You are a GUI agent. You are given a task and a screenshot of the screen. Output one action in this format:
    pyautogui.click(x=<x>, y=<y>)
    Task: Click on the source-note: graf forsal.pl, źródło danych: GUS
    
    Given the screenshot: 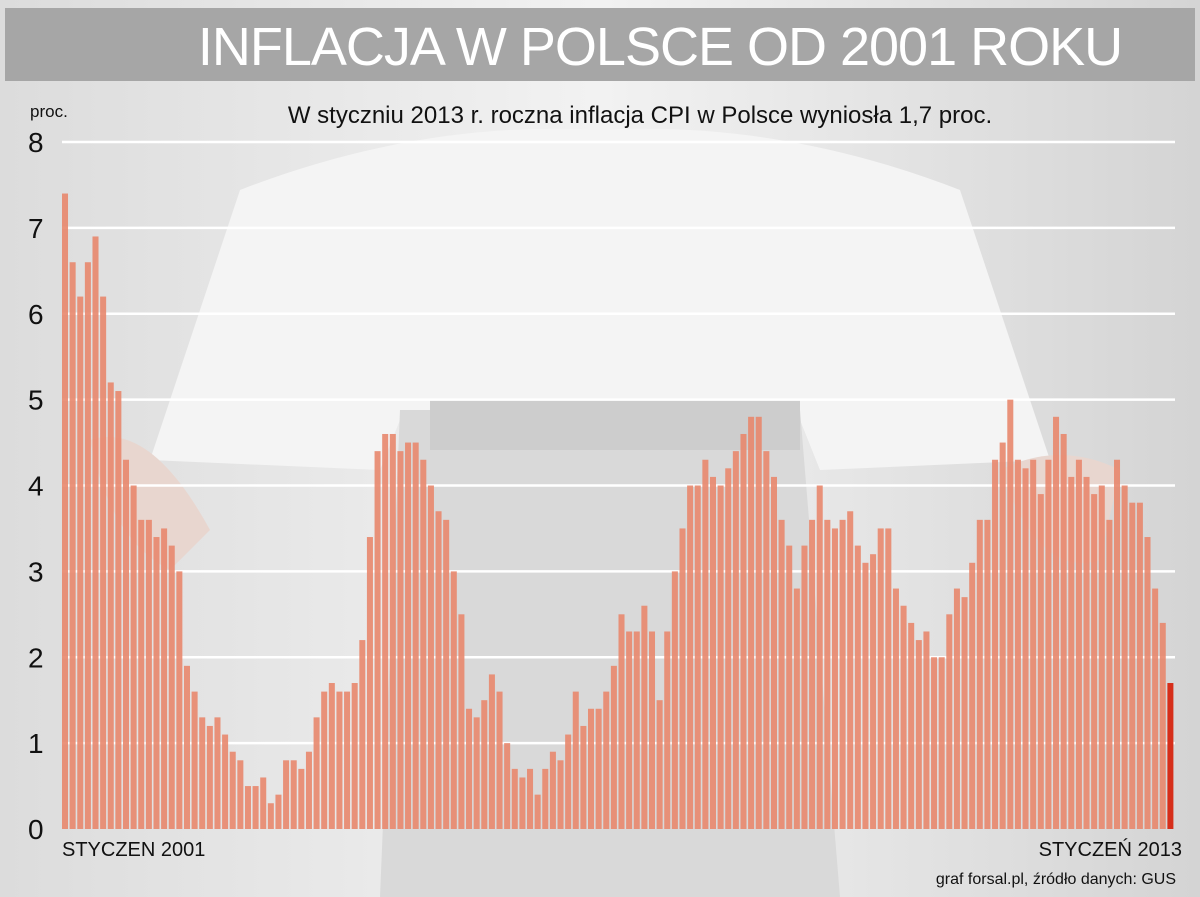 What is the action you would take?
    pyautogui.click(x=1056, y=879)
    